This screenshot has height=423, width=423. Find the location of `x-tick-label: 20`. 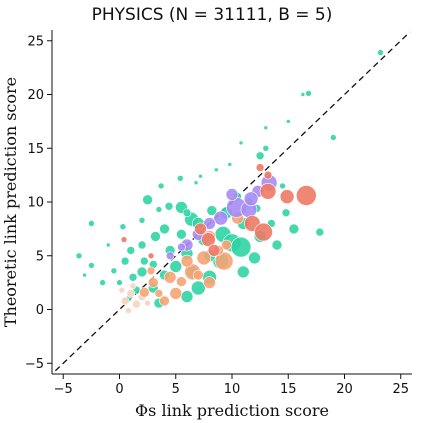

x-tick-label: 20 is located at coordinates (344, 389).